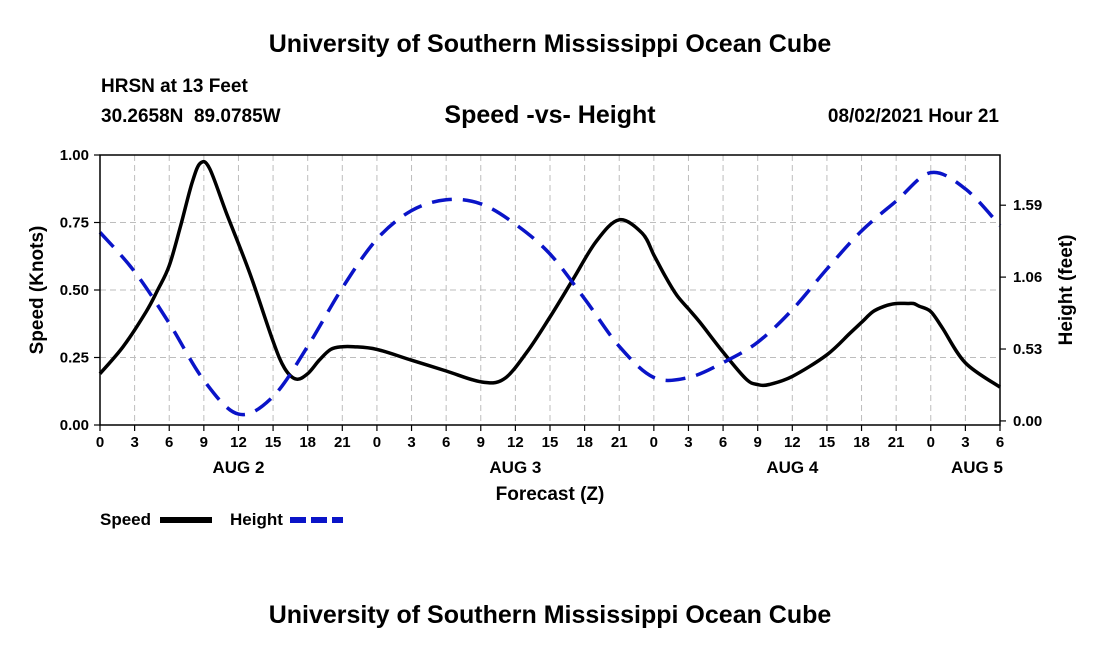 The image size is (1100, 650). I want to click on run-label: 08/02/2021 Hour 21, so click(913, 116).